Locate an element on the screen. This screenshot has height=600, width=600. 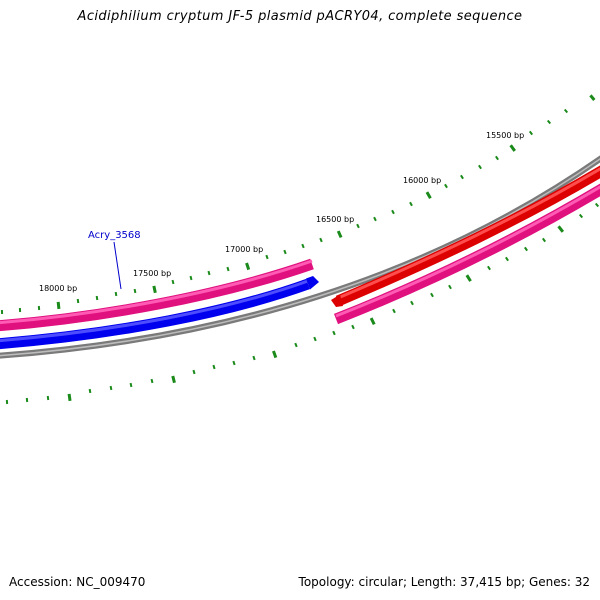
tick-label-16000: 16000 bp is located at coordinates (422, 180).